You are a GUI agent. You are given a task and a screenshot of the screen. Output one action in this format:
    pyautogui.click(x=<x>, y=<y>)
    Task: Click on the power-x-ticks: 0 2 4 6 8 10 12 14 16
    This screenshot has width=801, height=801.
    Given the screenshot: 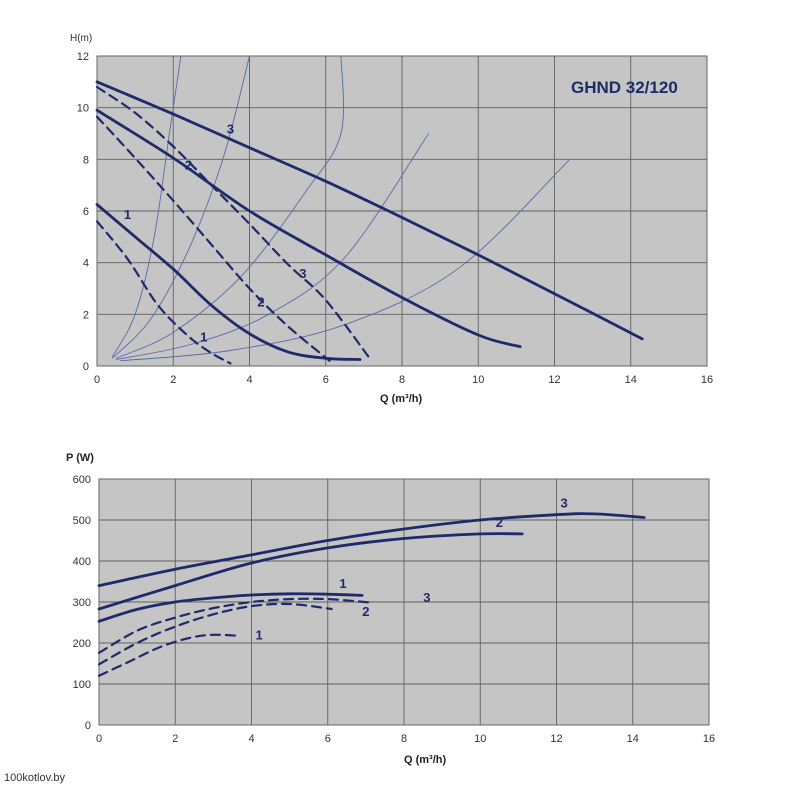 What is the action you would take?
    pyautogui.click(x=405, y=739)
    